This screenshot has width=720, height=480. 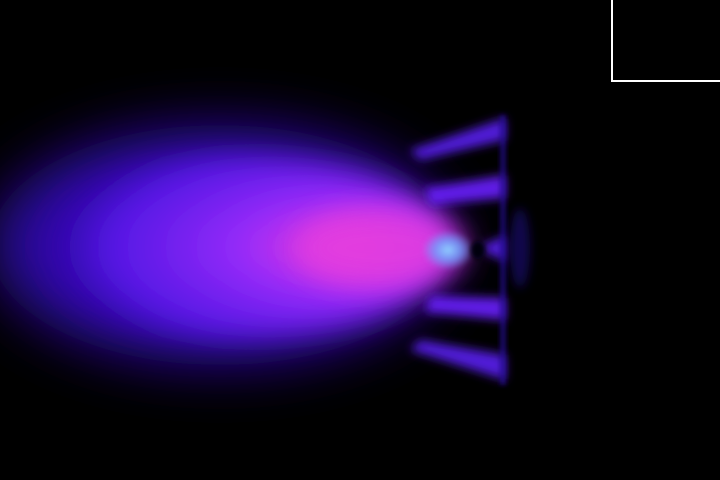 What do you see at coordinates (448, 250) in the screenshot?
I see `plume-core` at bounding box center [448, 250].